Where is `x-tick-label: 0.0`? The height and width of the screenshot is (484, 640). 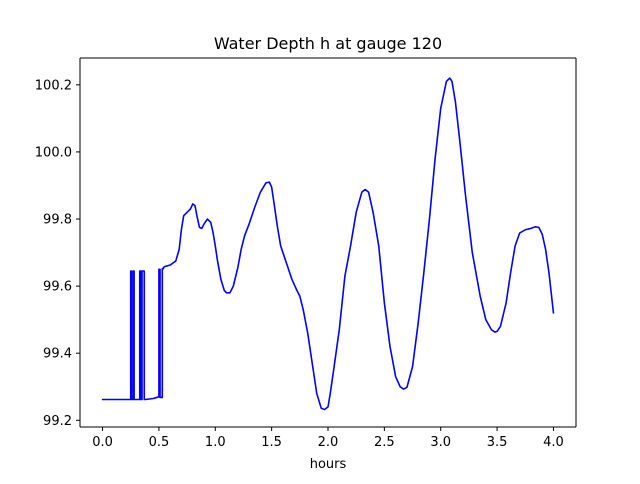 x-tick-label: 0.0 is located at coordinates (102, 442).